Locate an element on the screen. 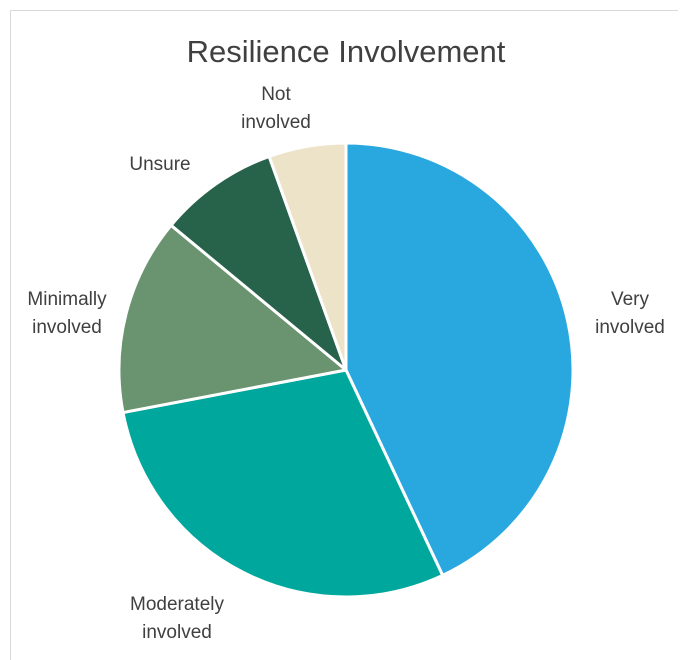 The image size is (680, 660). slice-label-very-involved: Very involved is located at coordinates (630, 313).